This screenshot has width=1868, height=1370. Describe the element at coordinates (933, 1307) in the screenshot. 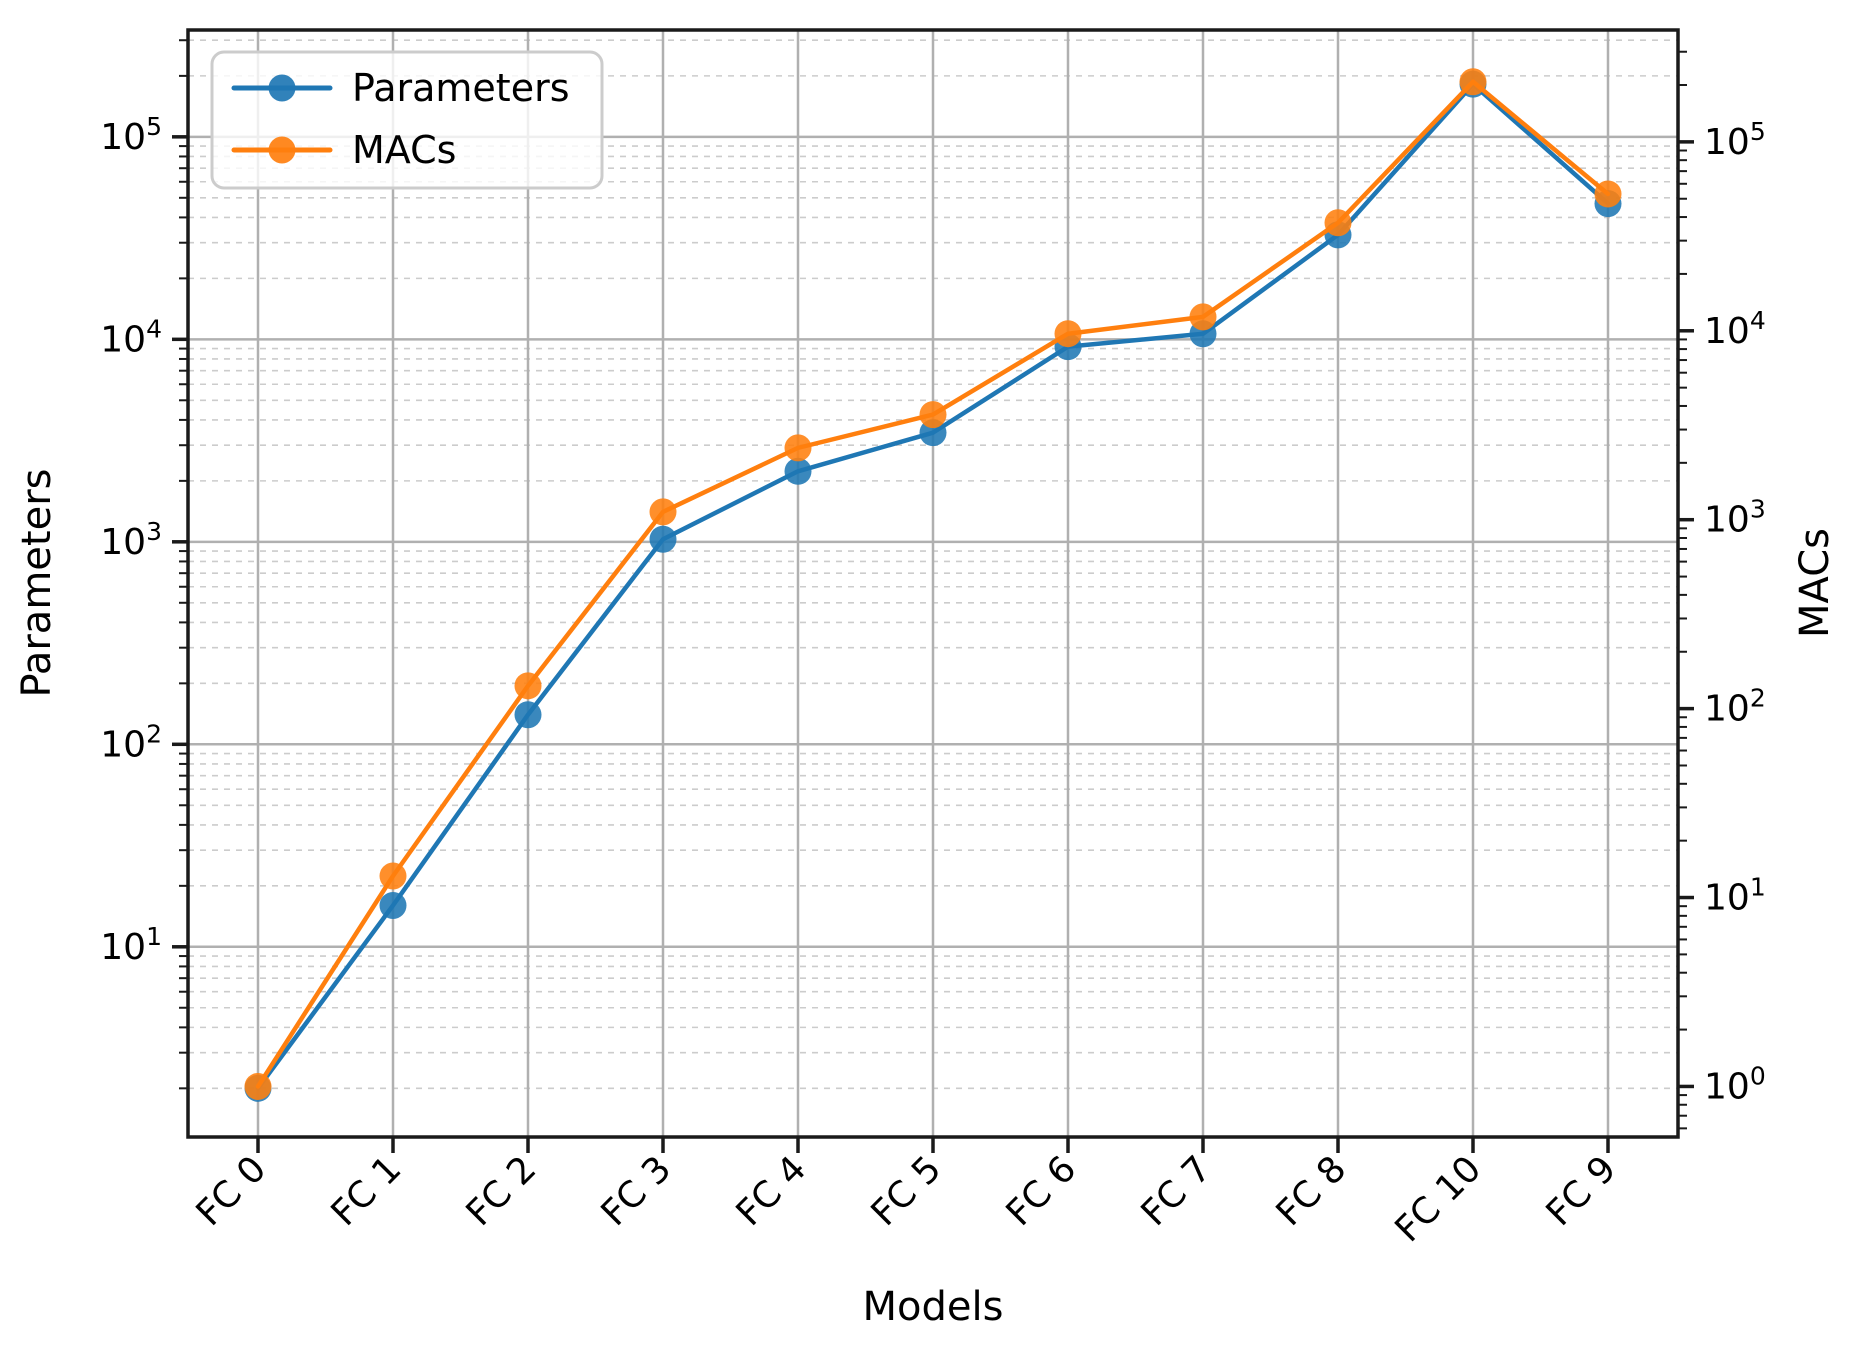

I see `x-axis-label: Models` at that location.